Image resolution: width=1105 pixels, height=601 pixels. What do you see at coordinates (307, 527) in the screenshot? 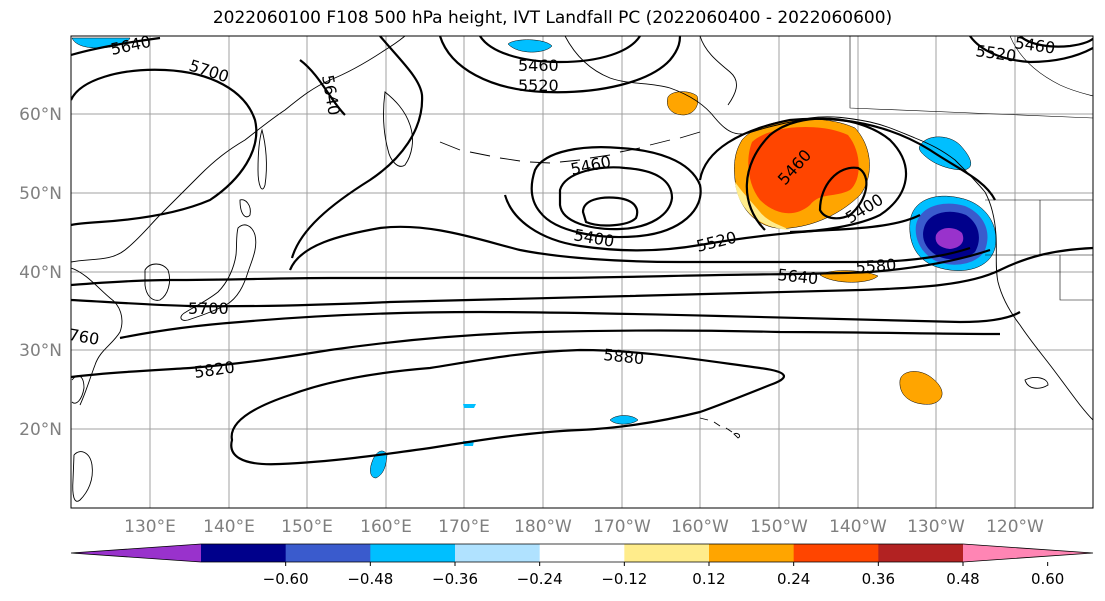
I see `lon-label: 150°E` at bounding box center [307, 527].